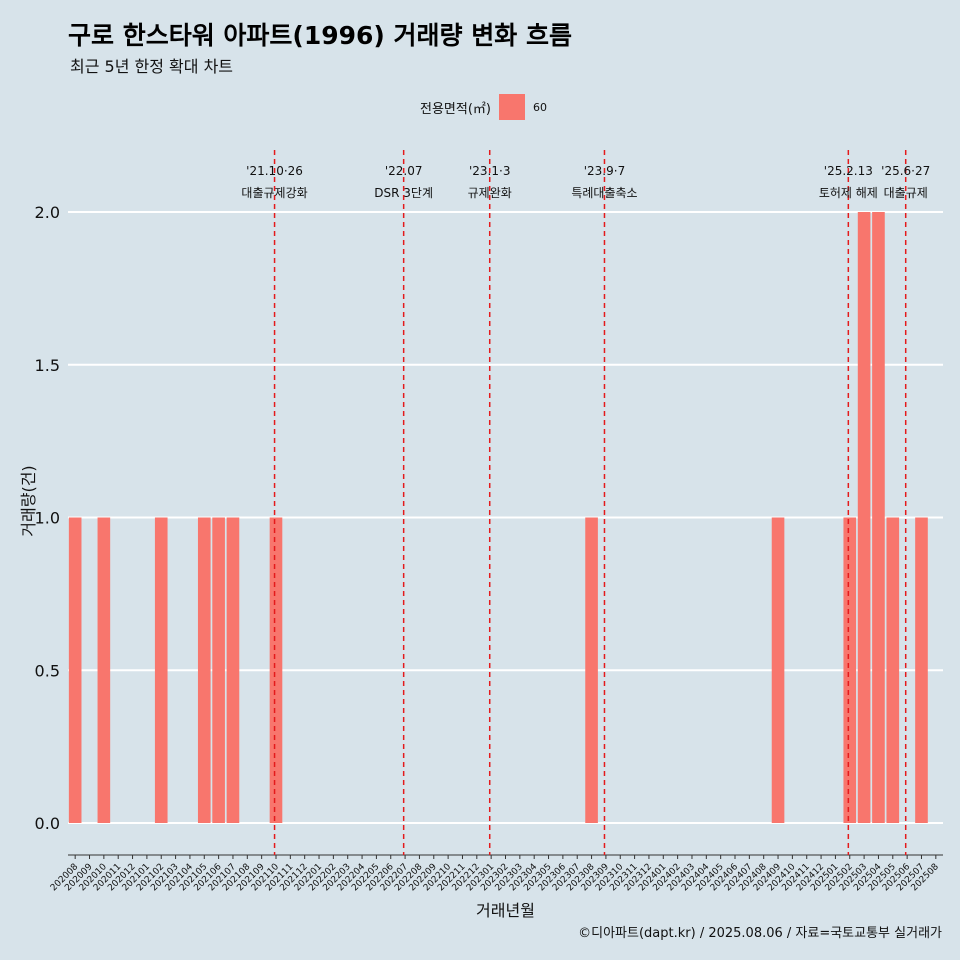 The height and width of the screenshot is (960, 960). I want to click on chart-title: 구로 한스타워 아파트(1996) 거래량 변화 흐름, so click(320, 35).